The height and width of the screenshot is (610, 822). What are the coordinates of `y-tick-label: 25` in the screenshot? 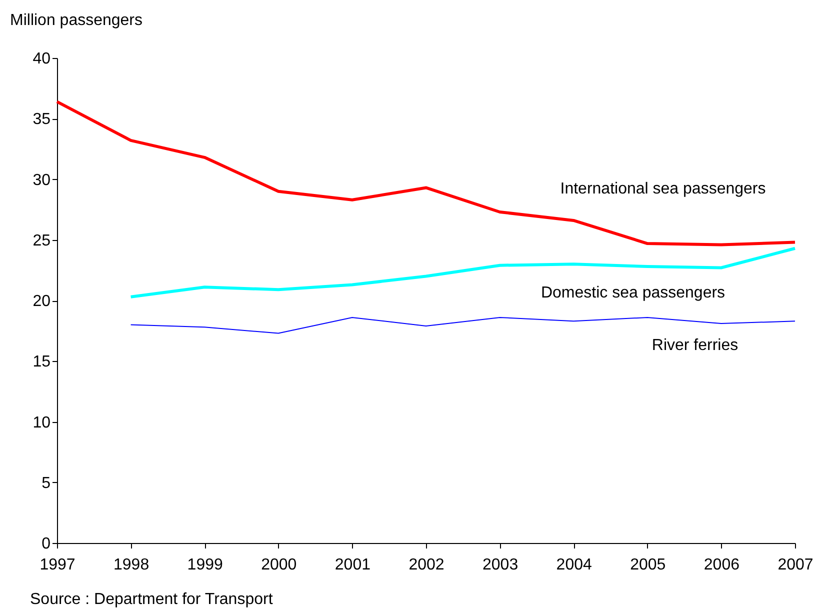 It's located at (41, 241).